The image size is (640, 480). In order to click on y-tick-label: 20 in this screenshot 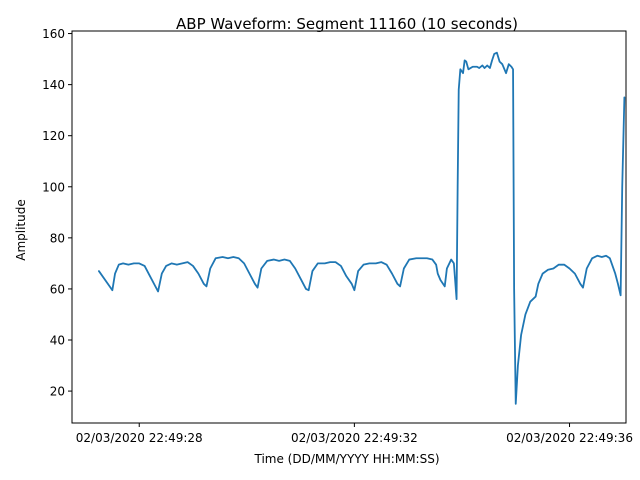, I will do `click(57, 392)`.